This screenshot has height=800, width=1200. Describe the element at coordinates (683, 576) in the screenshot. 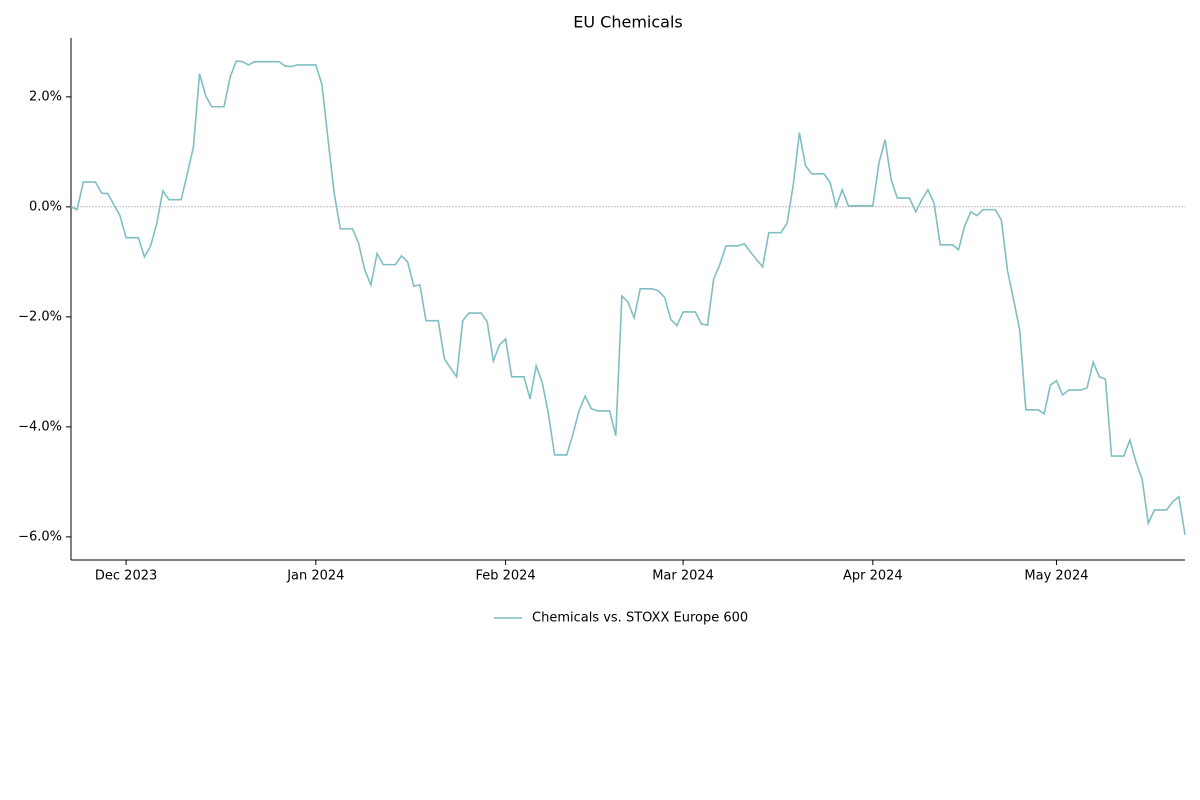

I see `x-tick-label: Mar 2024` at that location.